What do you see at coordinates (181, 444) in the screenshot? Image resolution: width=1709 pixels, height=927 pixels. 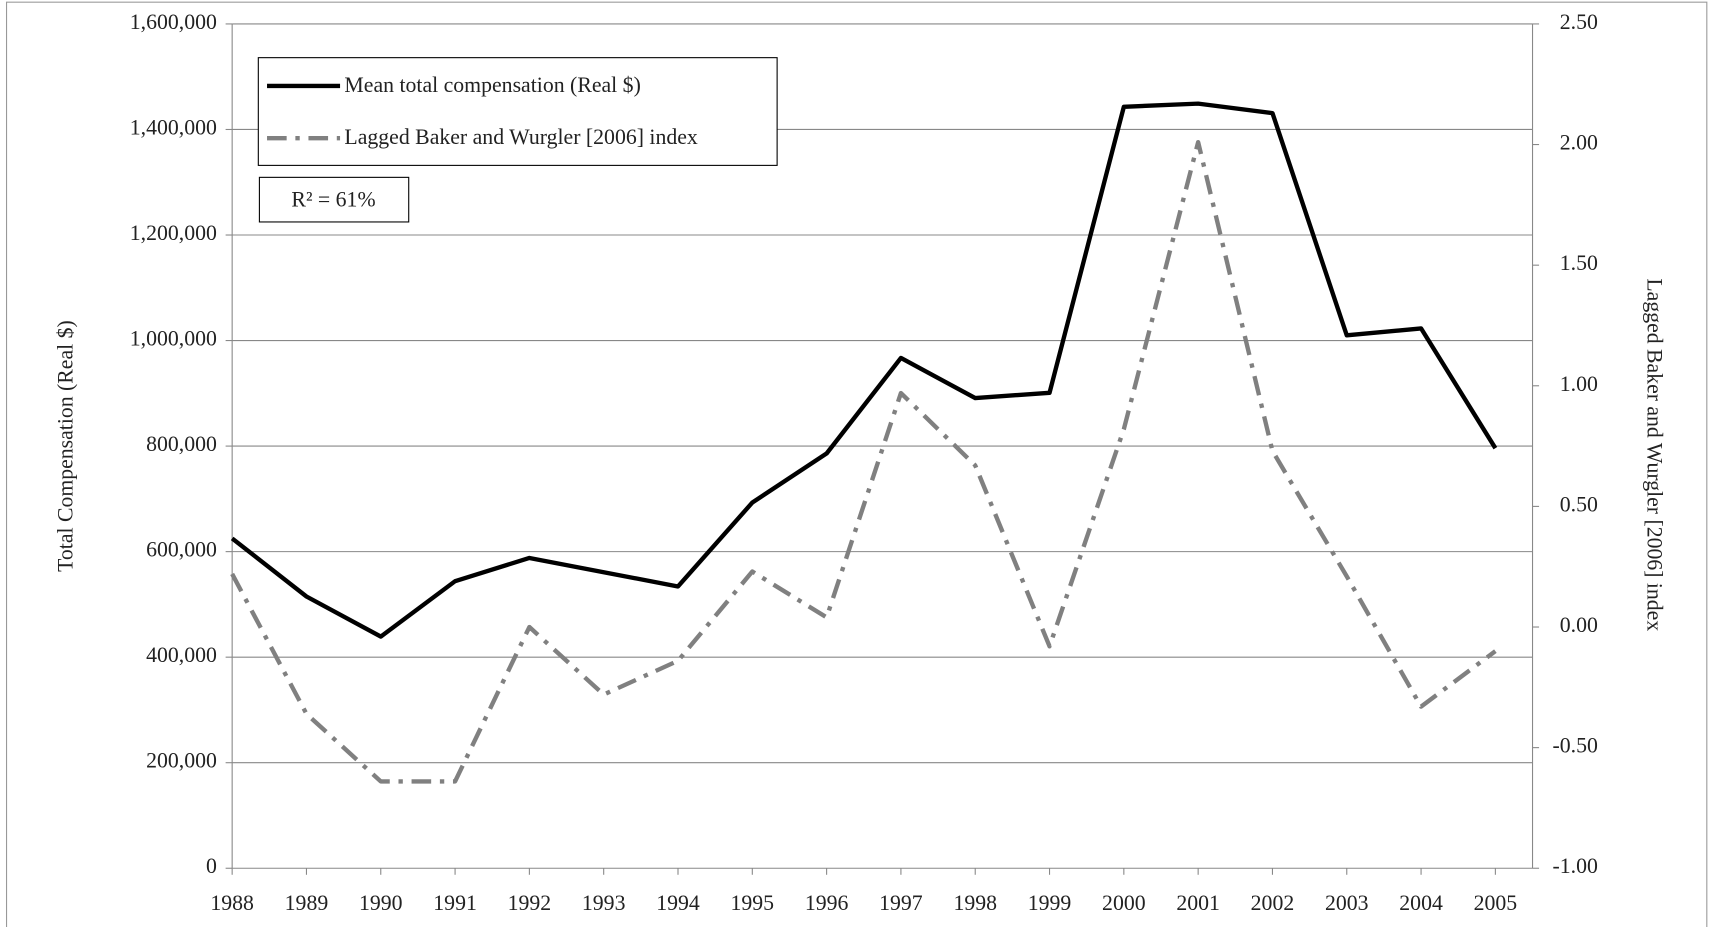 I see `y-tick-label: 800,000` at bounding box center [181, 444].